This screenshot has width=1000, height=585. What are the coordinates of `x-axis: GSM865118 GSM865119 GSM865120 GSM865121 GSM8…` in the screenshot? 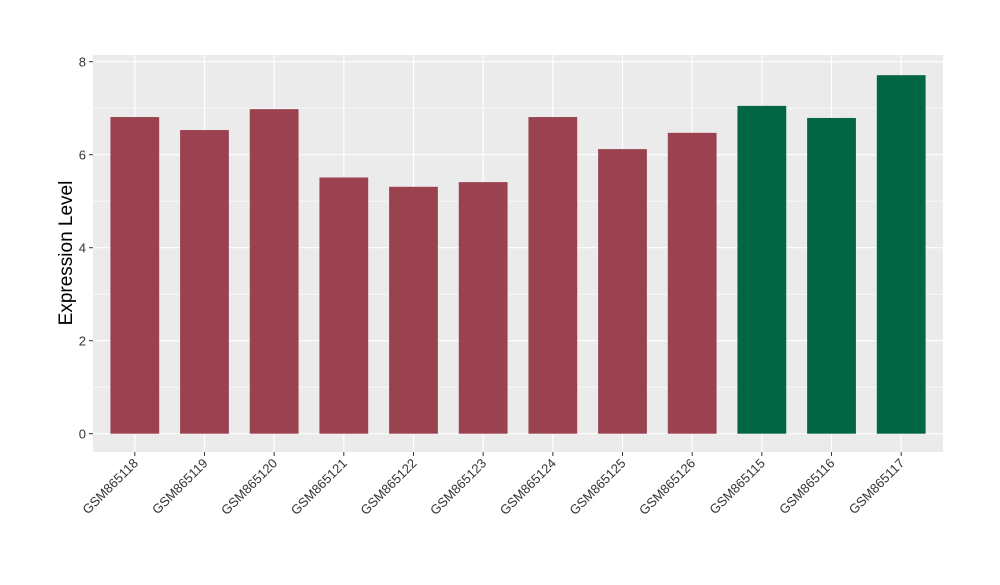 It's located at (493, 485).